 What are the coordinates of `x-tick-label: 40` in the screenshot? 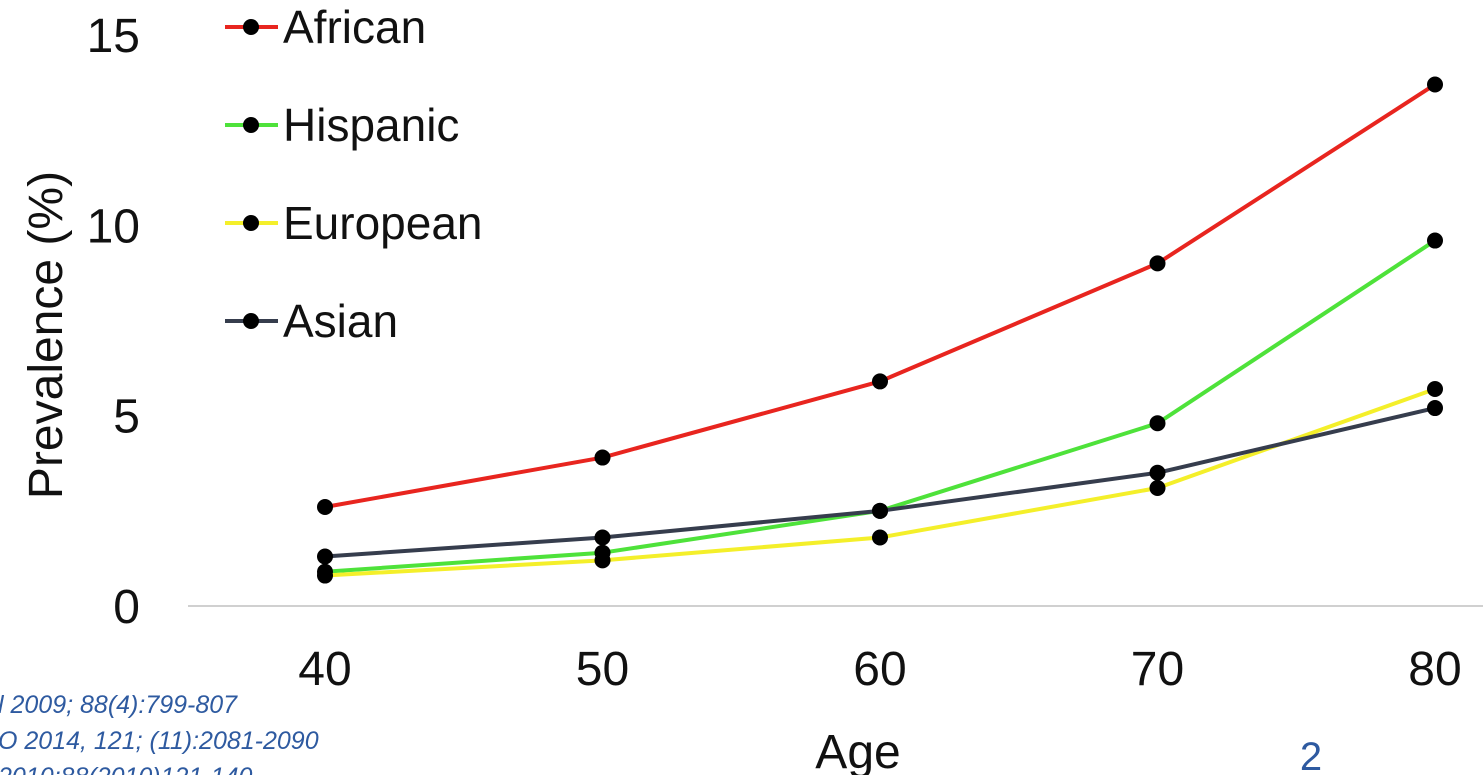 It's located at (324, 669).